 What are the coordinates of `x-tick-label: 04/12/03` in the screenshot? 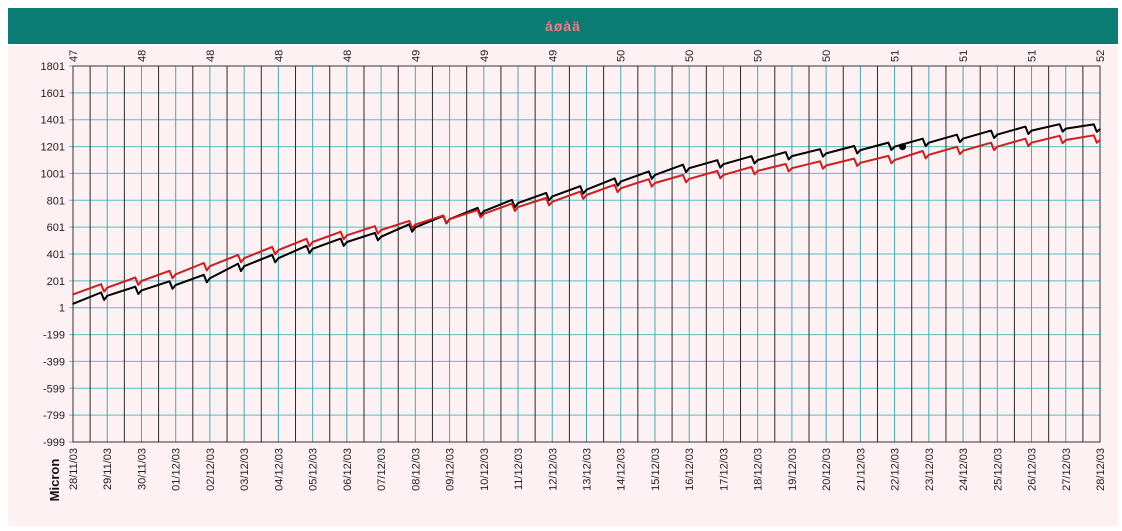 It's located at (279, 469).